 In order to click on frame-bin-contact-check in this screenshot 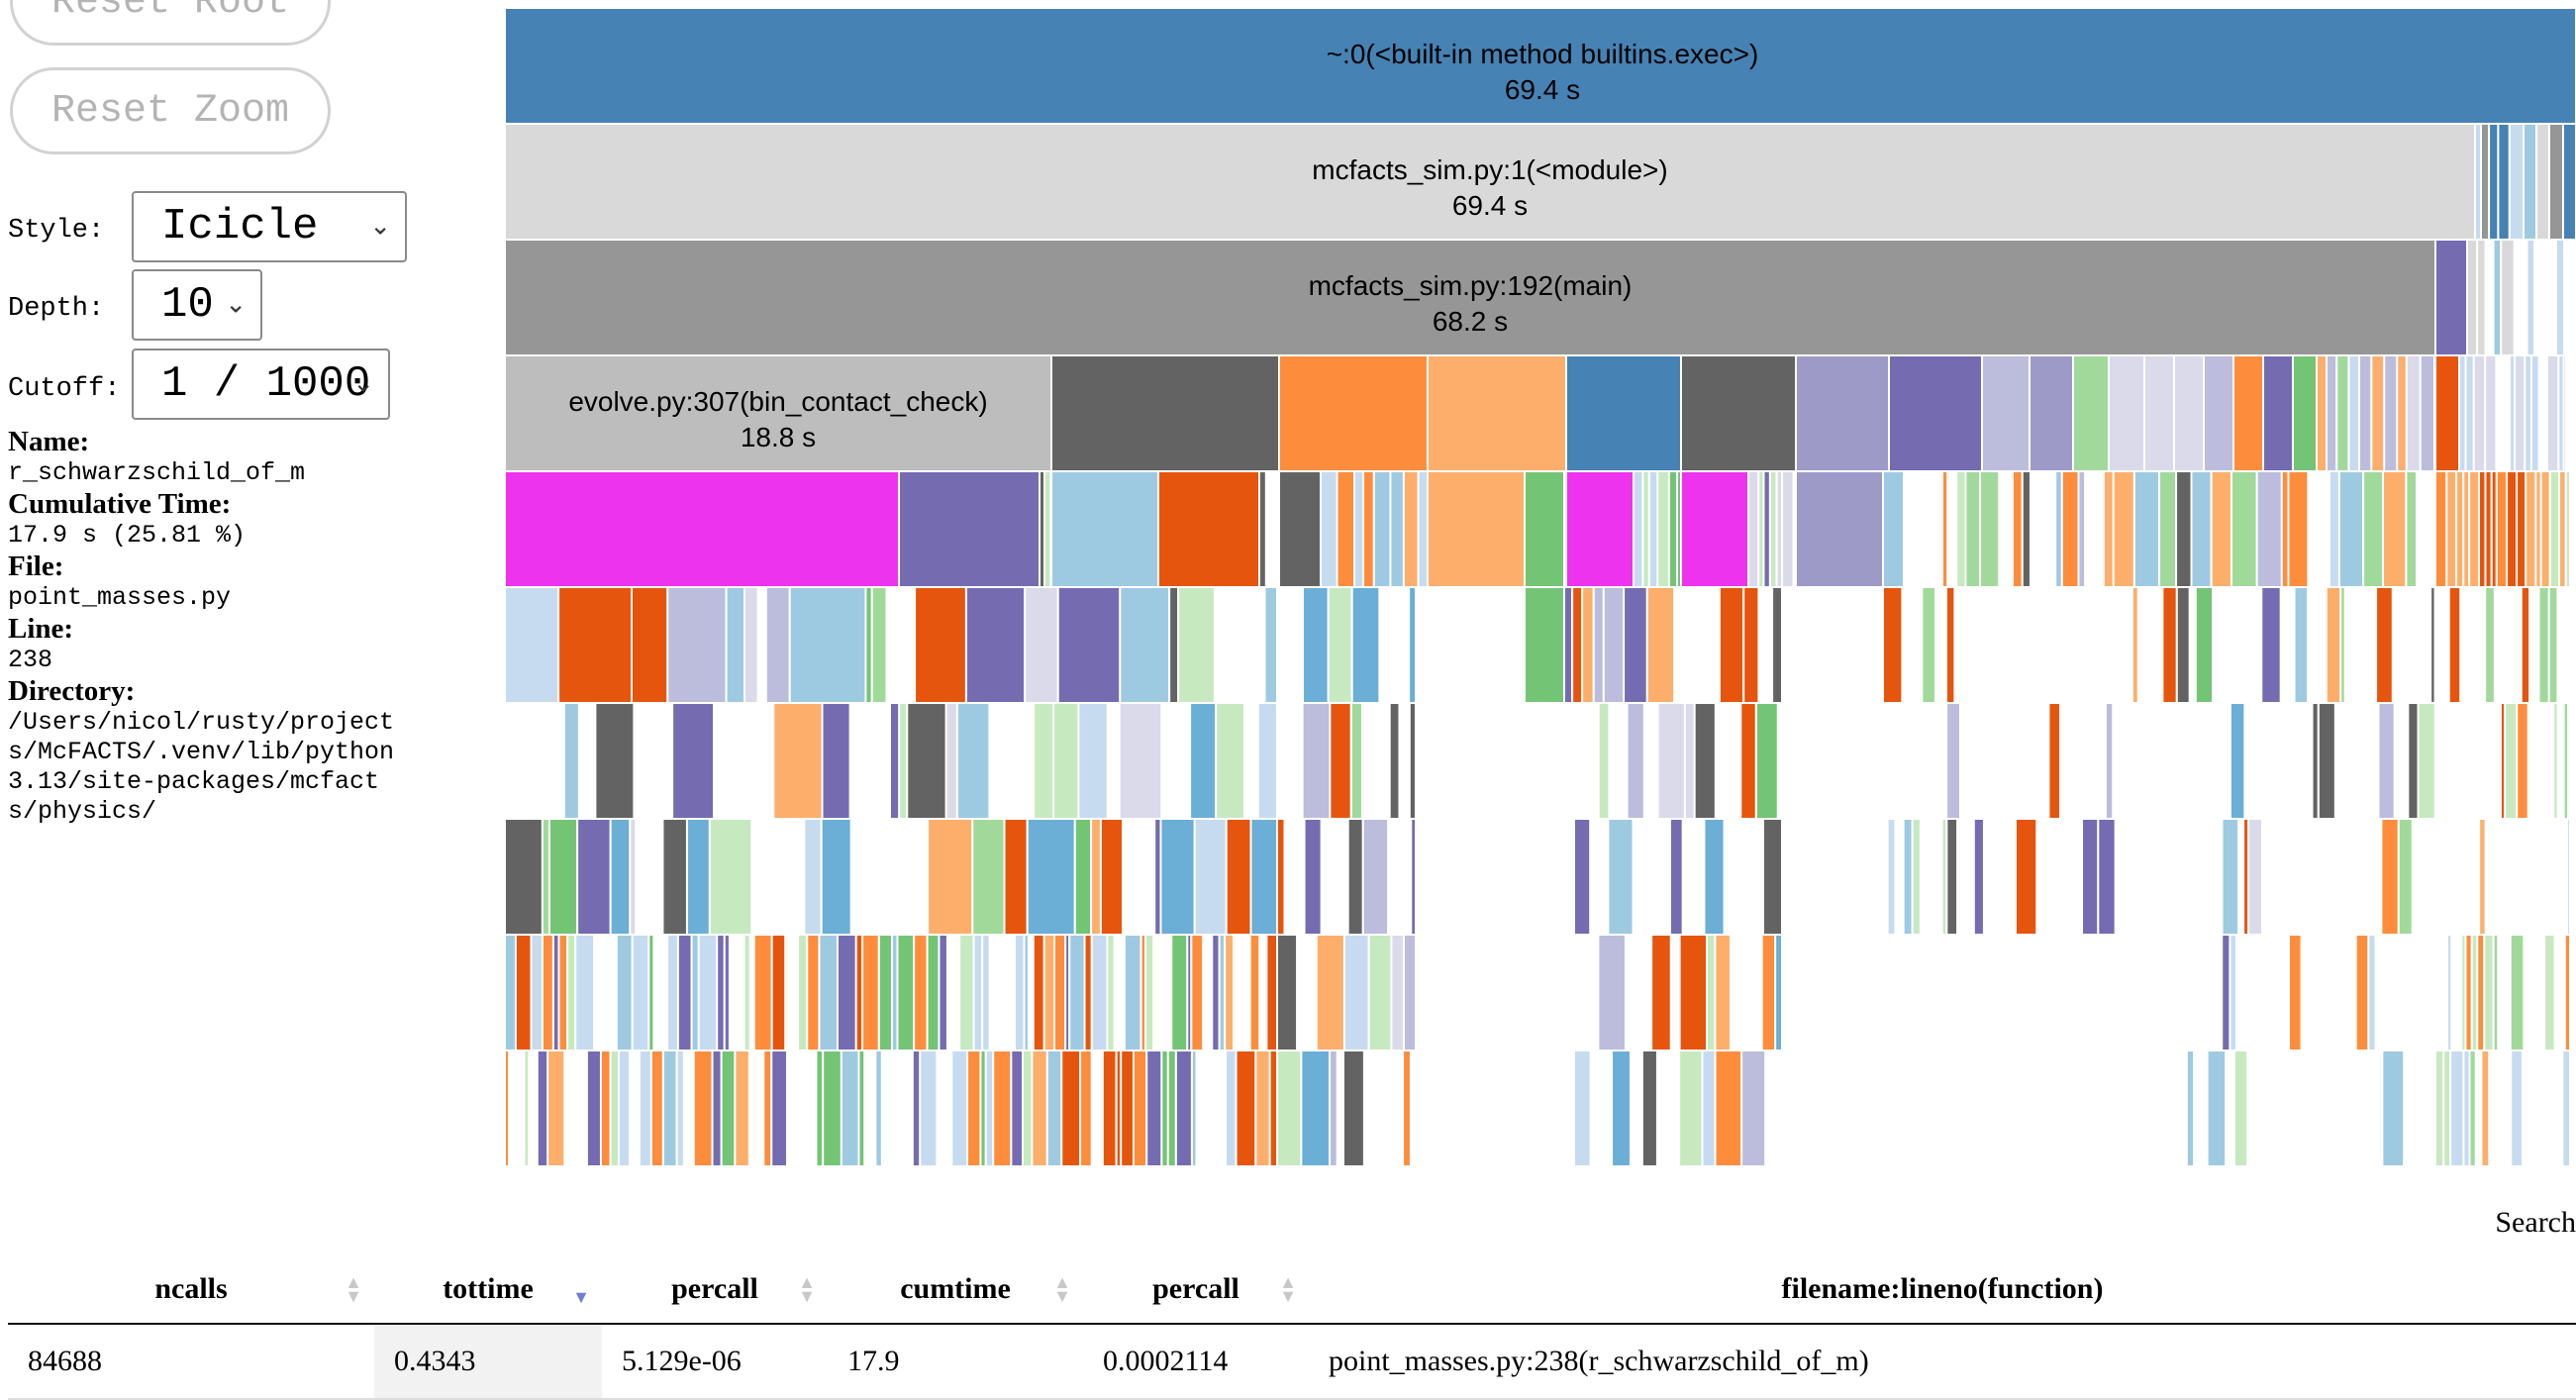, I will do `click(779, 413)`.